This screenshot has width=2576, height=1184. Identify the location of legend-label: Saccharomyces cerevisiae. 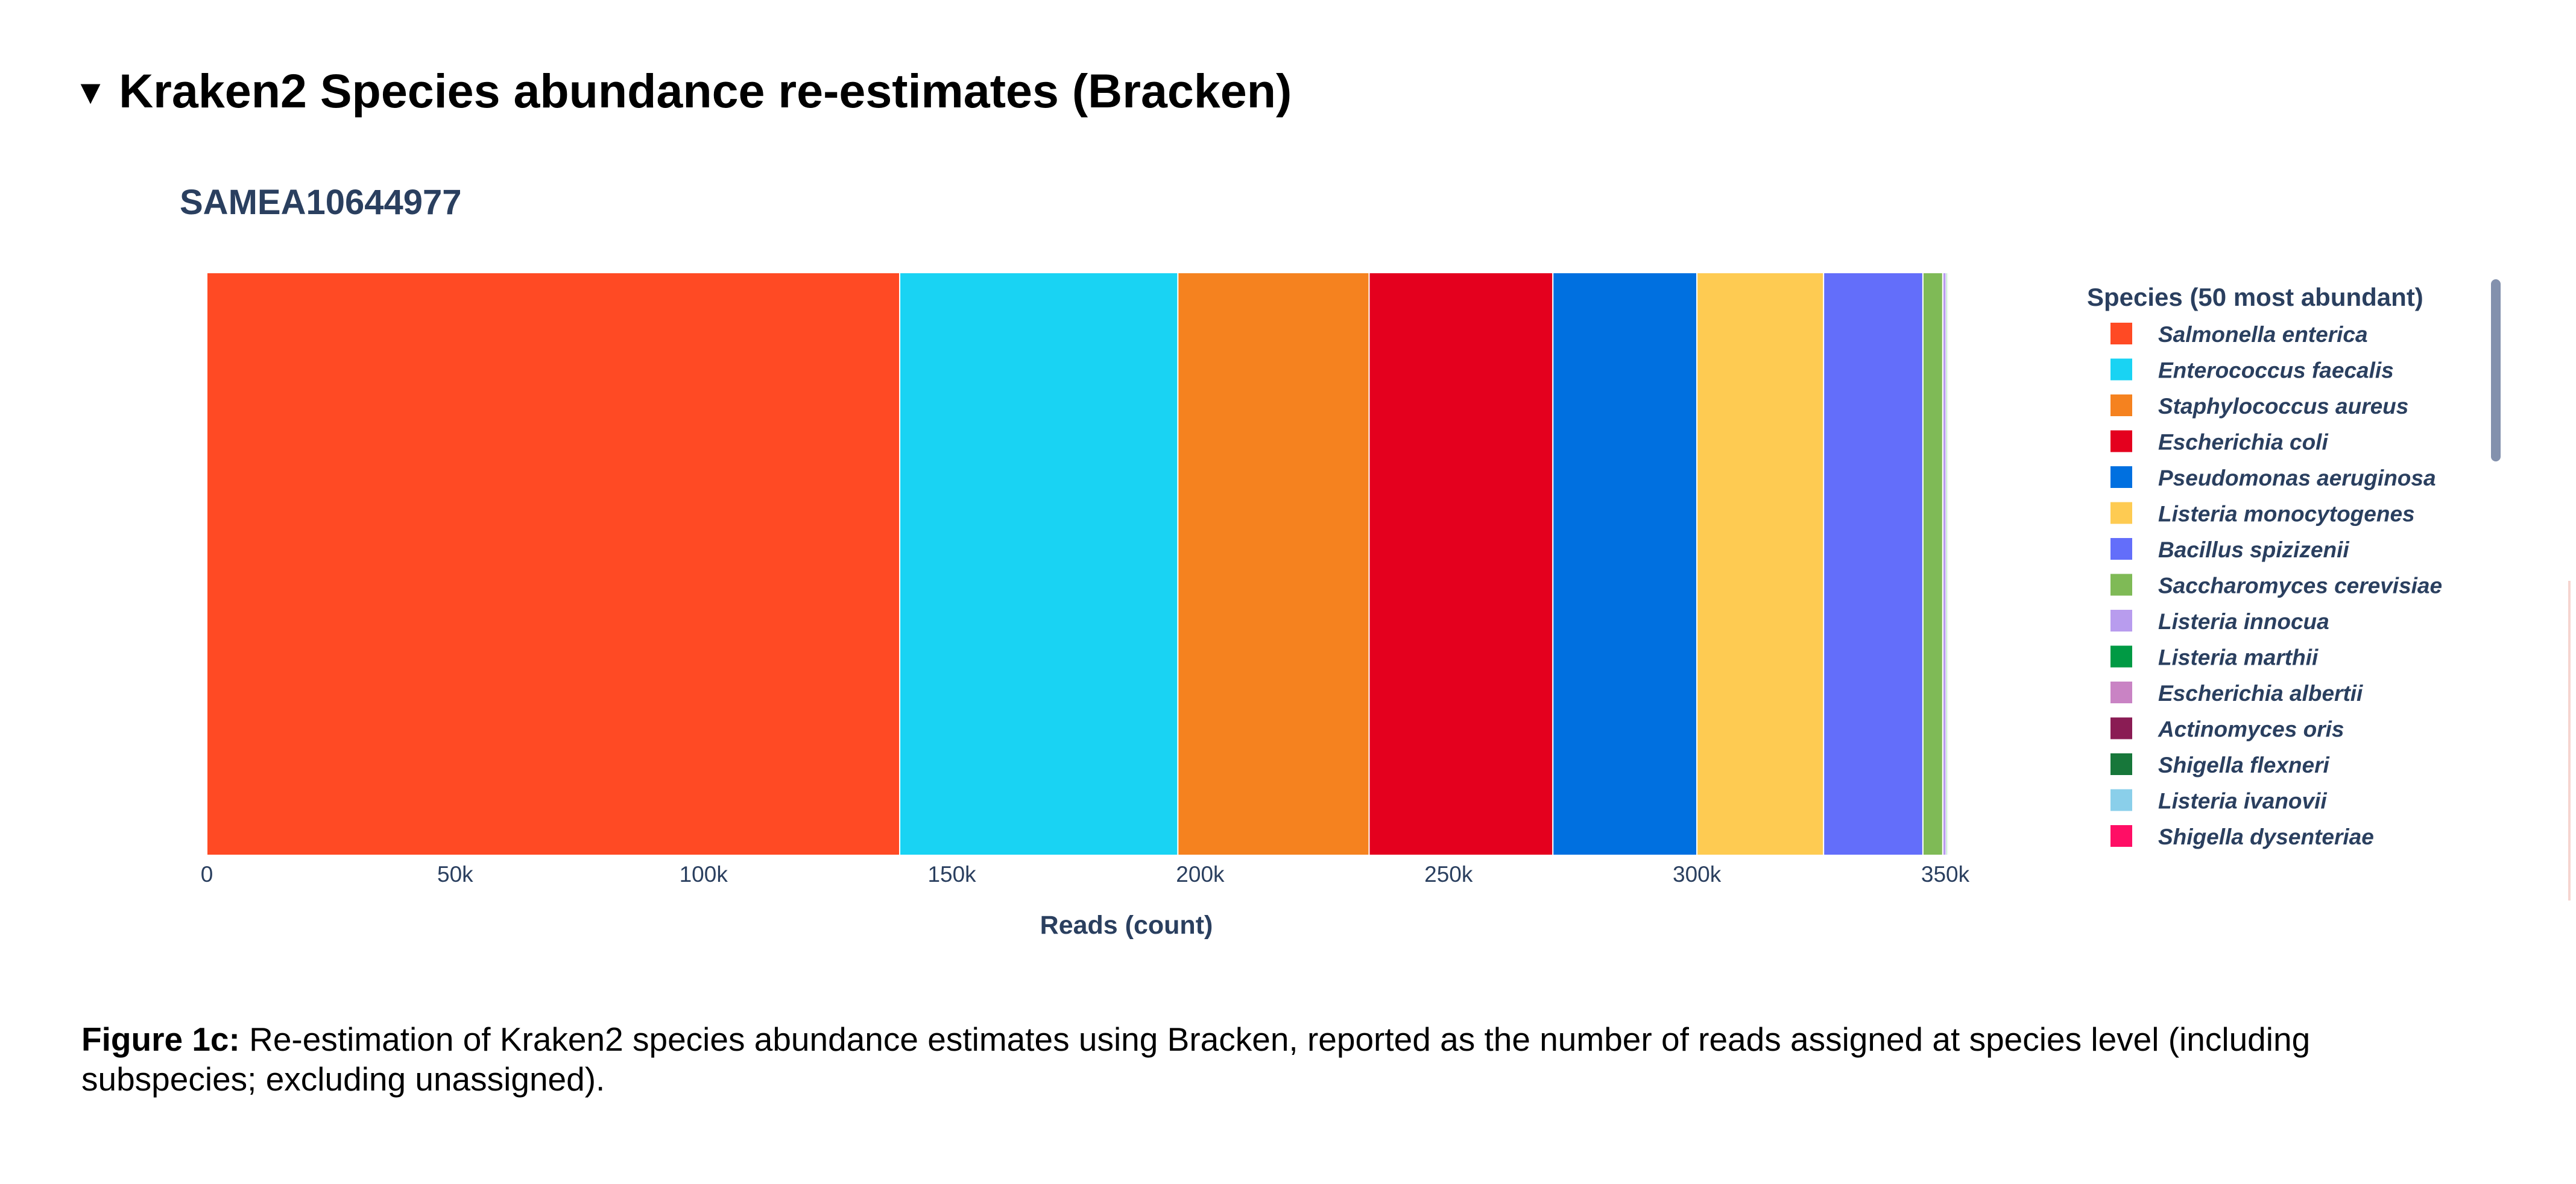
(2300, 586).